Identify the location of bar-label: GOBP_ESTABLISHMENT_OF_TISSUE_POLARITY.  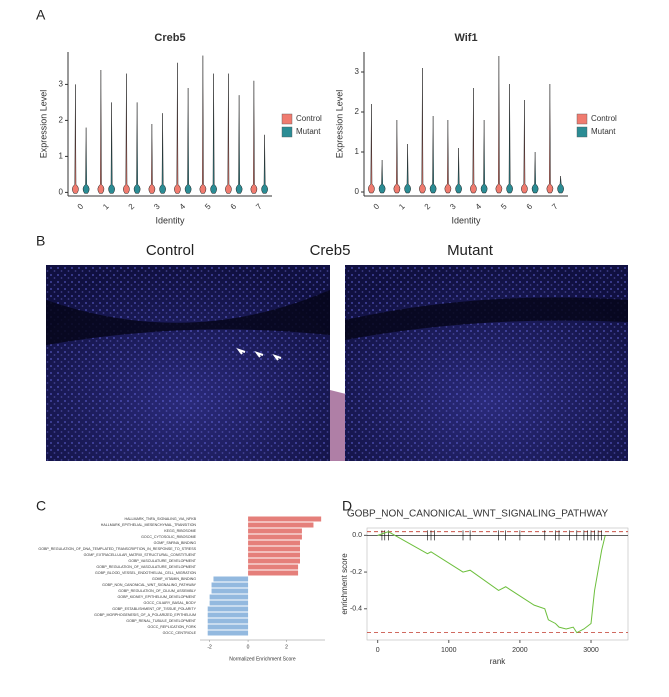
(154, 609).